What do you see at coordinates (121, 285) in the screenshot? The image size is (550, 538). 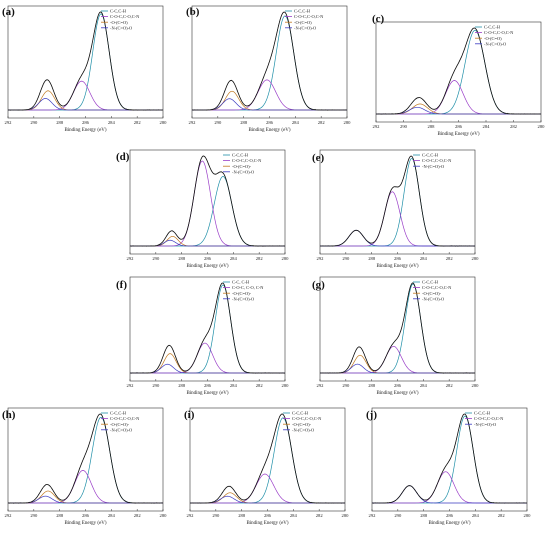 I see `panel-label: (f)` at bounding box center [121, 285].